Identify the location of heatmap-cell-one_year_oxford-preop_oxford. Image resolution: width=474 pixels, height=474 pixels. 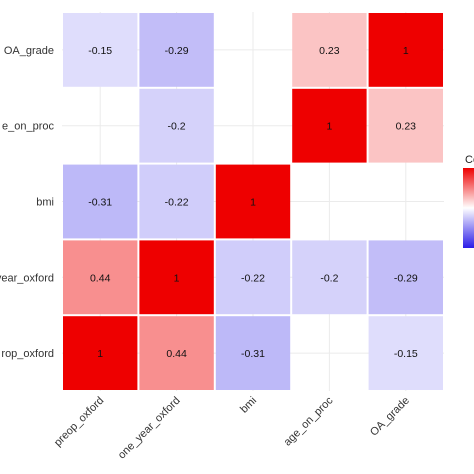
(176, 353).